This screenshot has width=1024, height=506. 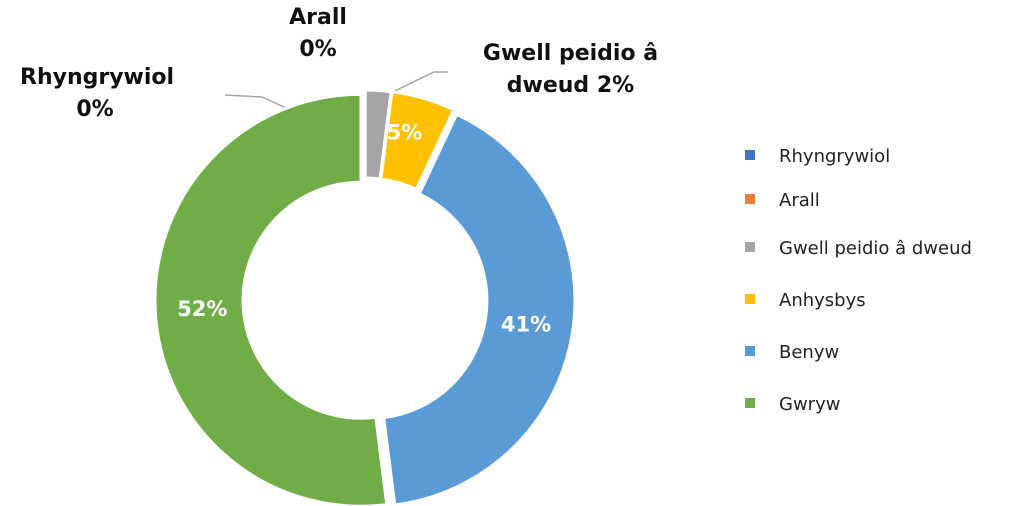 I want to click on data-label: 52%, so click(x=202, y=309).